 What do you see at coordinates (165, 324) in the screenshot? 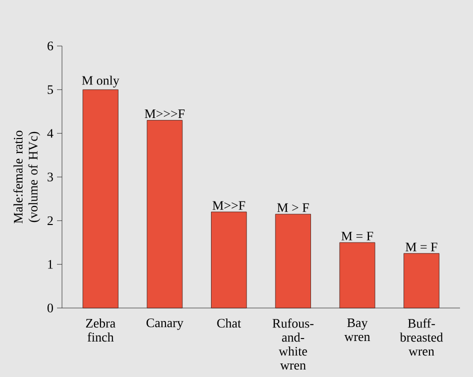
I see `x-tick-label: Canary` at bounding box center [165, 324].